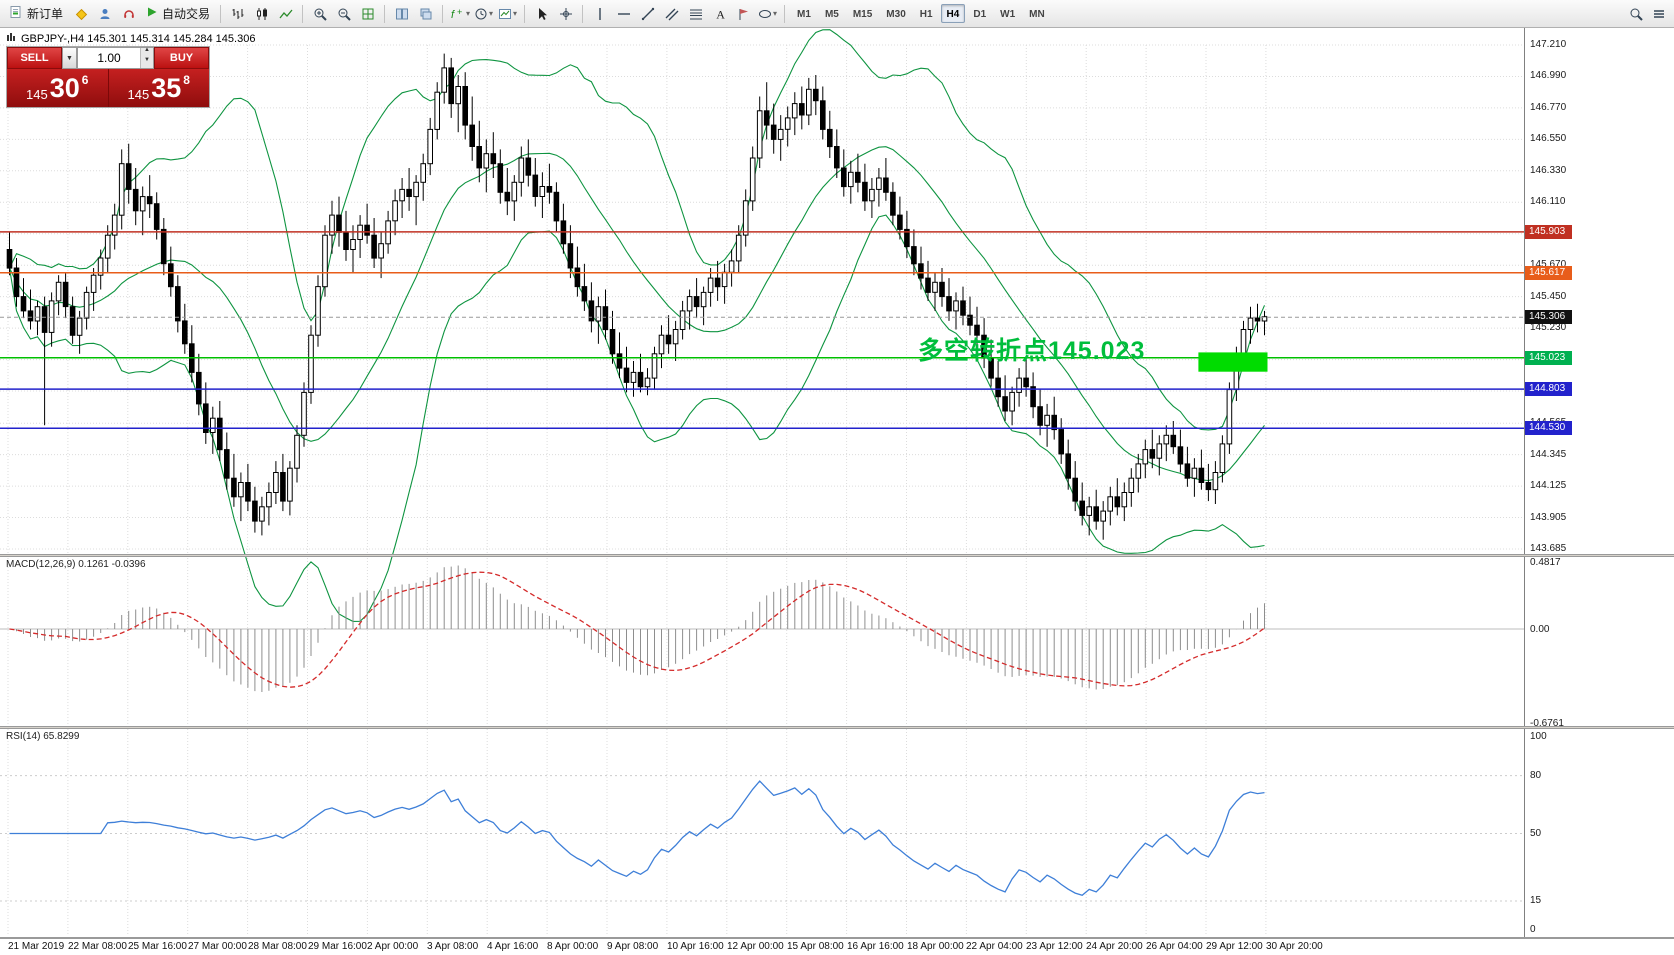  I want to click on line-chart-icon, so click(286, 14).